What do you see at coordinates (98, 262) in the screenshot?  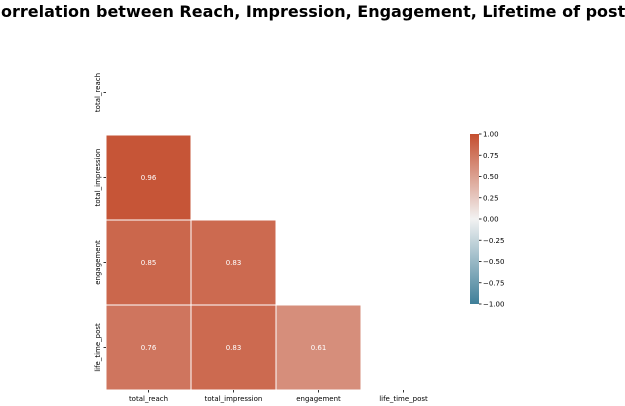 I see `y-tick-label: engagement` at bounding box center [98, 262].